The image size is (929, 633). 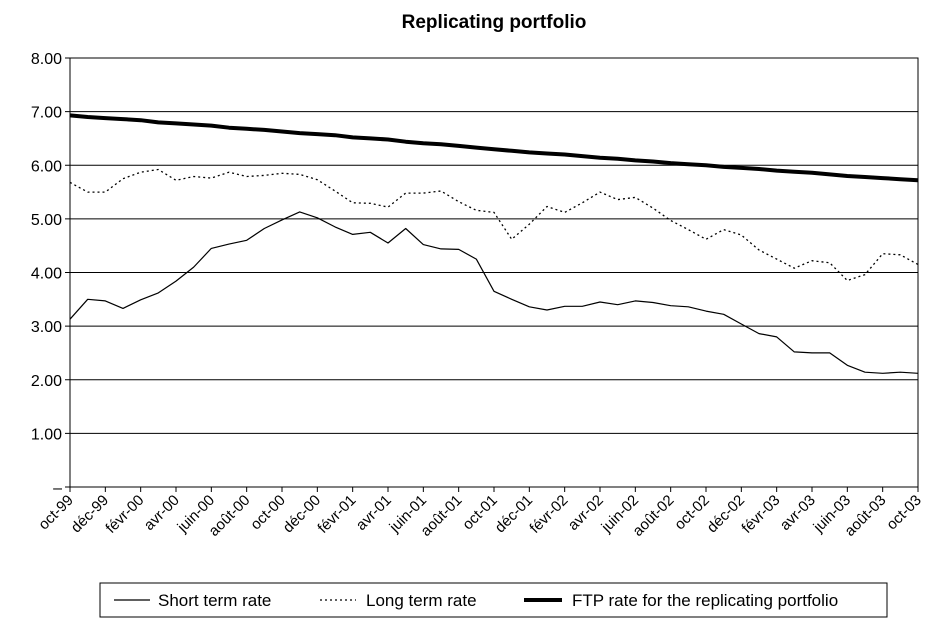 What do you see at coordinates (904, 513) in the screenshot?
I see `x-tick-label: oct-03` at bounding box center [904, 513].